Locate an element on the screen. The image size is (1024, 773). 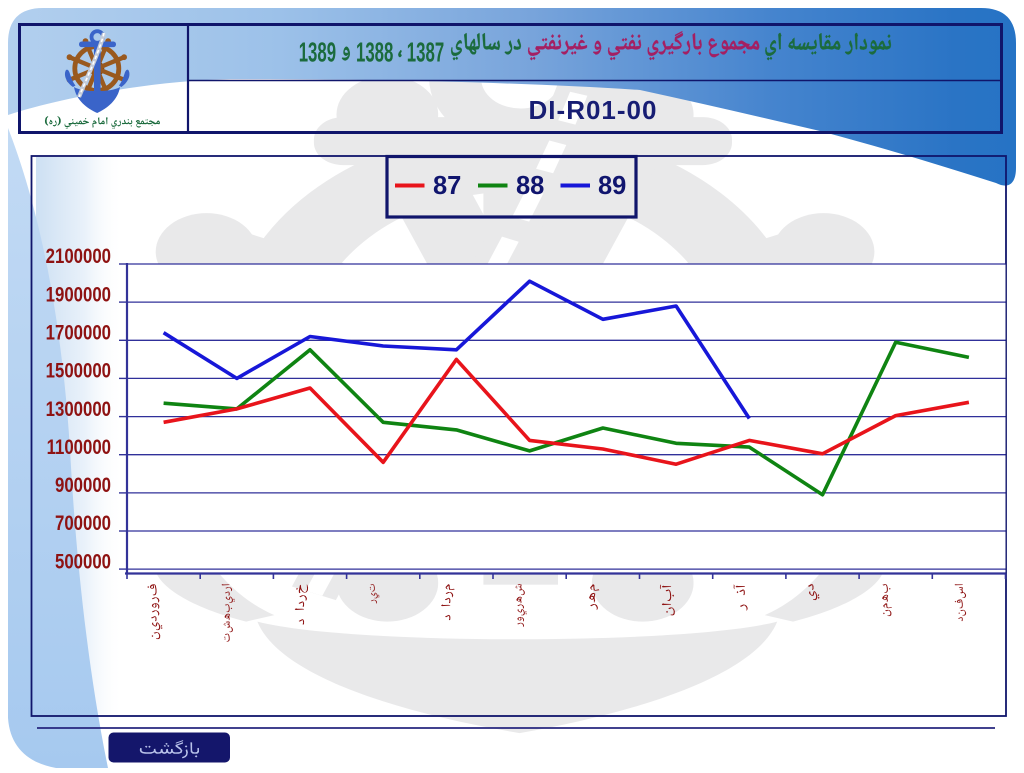
svg-text: 1389 is located at coordinates (317, 52).